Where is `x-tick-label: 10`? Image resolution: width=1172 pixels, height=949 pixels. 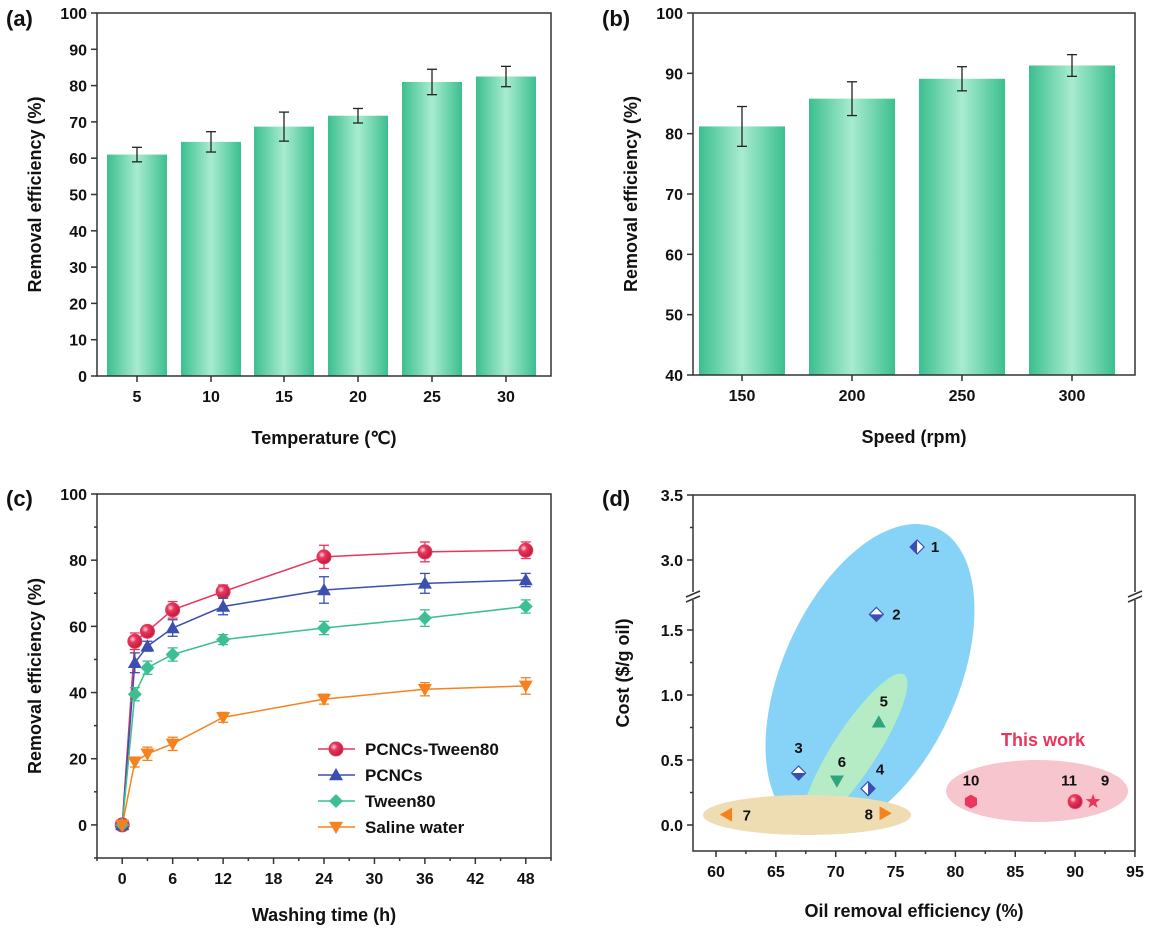
x-tick-label: 10 is located at coordinates (211, 397).